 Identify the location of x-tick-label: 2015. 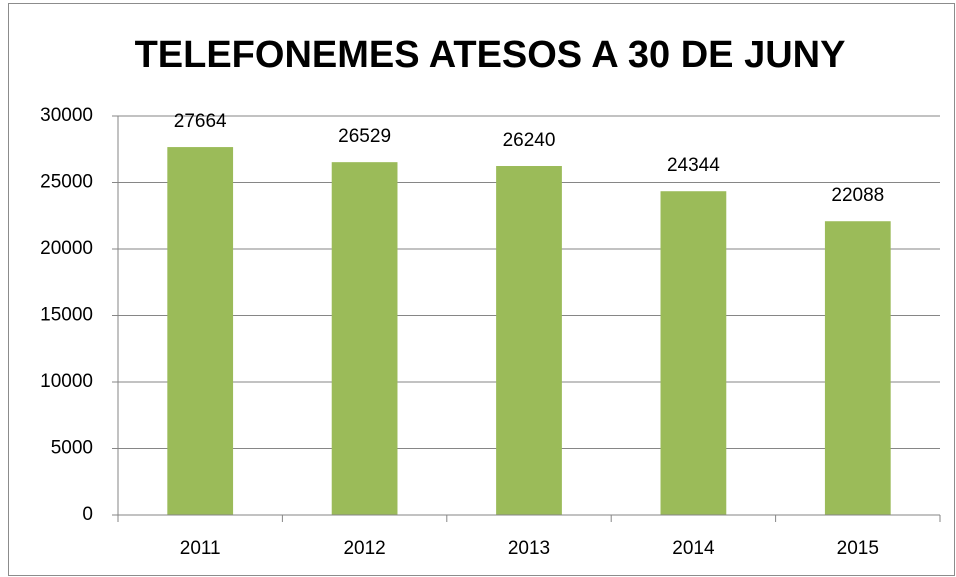
(858, 548).